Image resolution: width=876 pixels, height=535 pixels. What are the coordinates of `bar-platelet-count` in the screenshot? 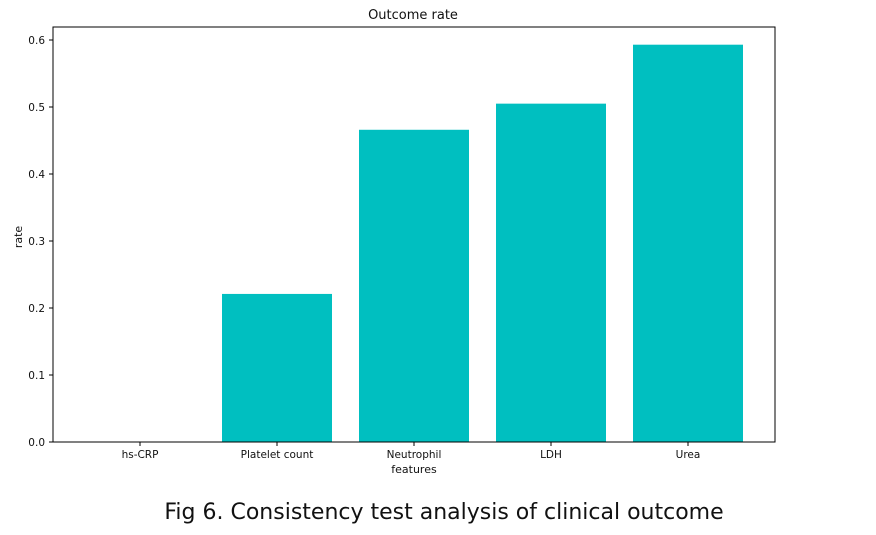 It's located at (277, 367).